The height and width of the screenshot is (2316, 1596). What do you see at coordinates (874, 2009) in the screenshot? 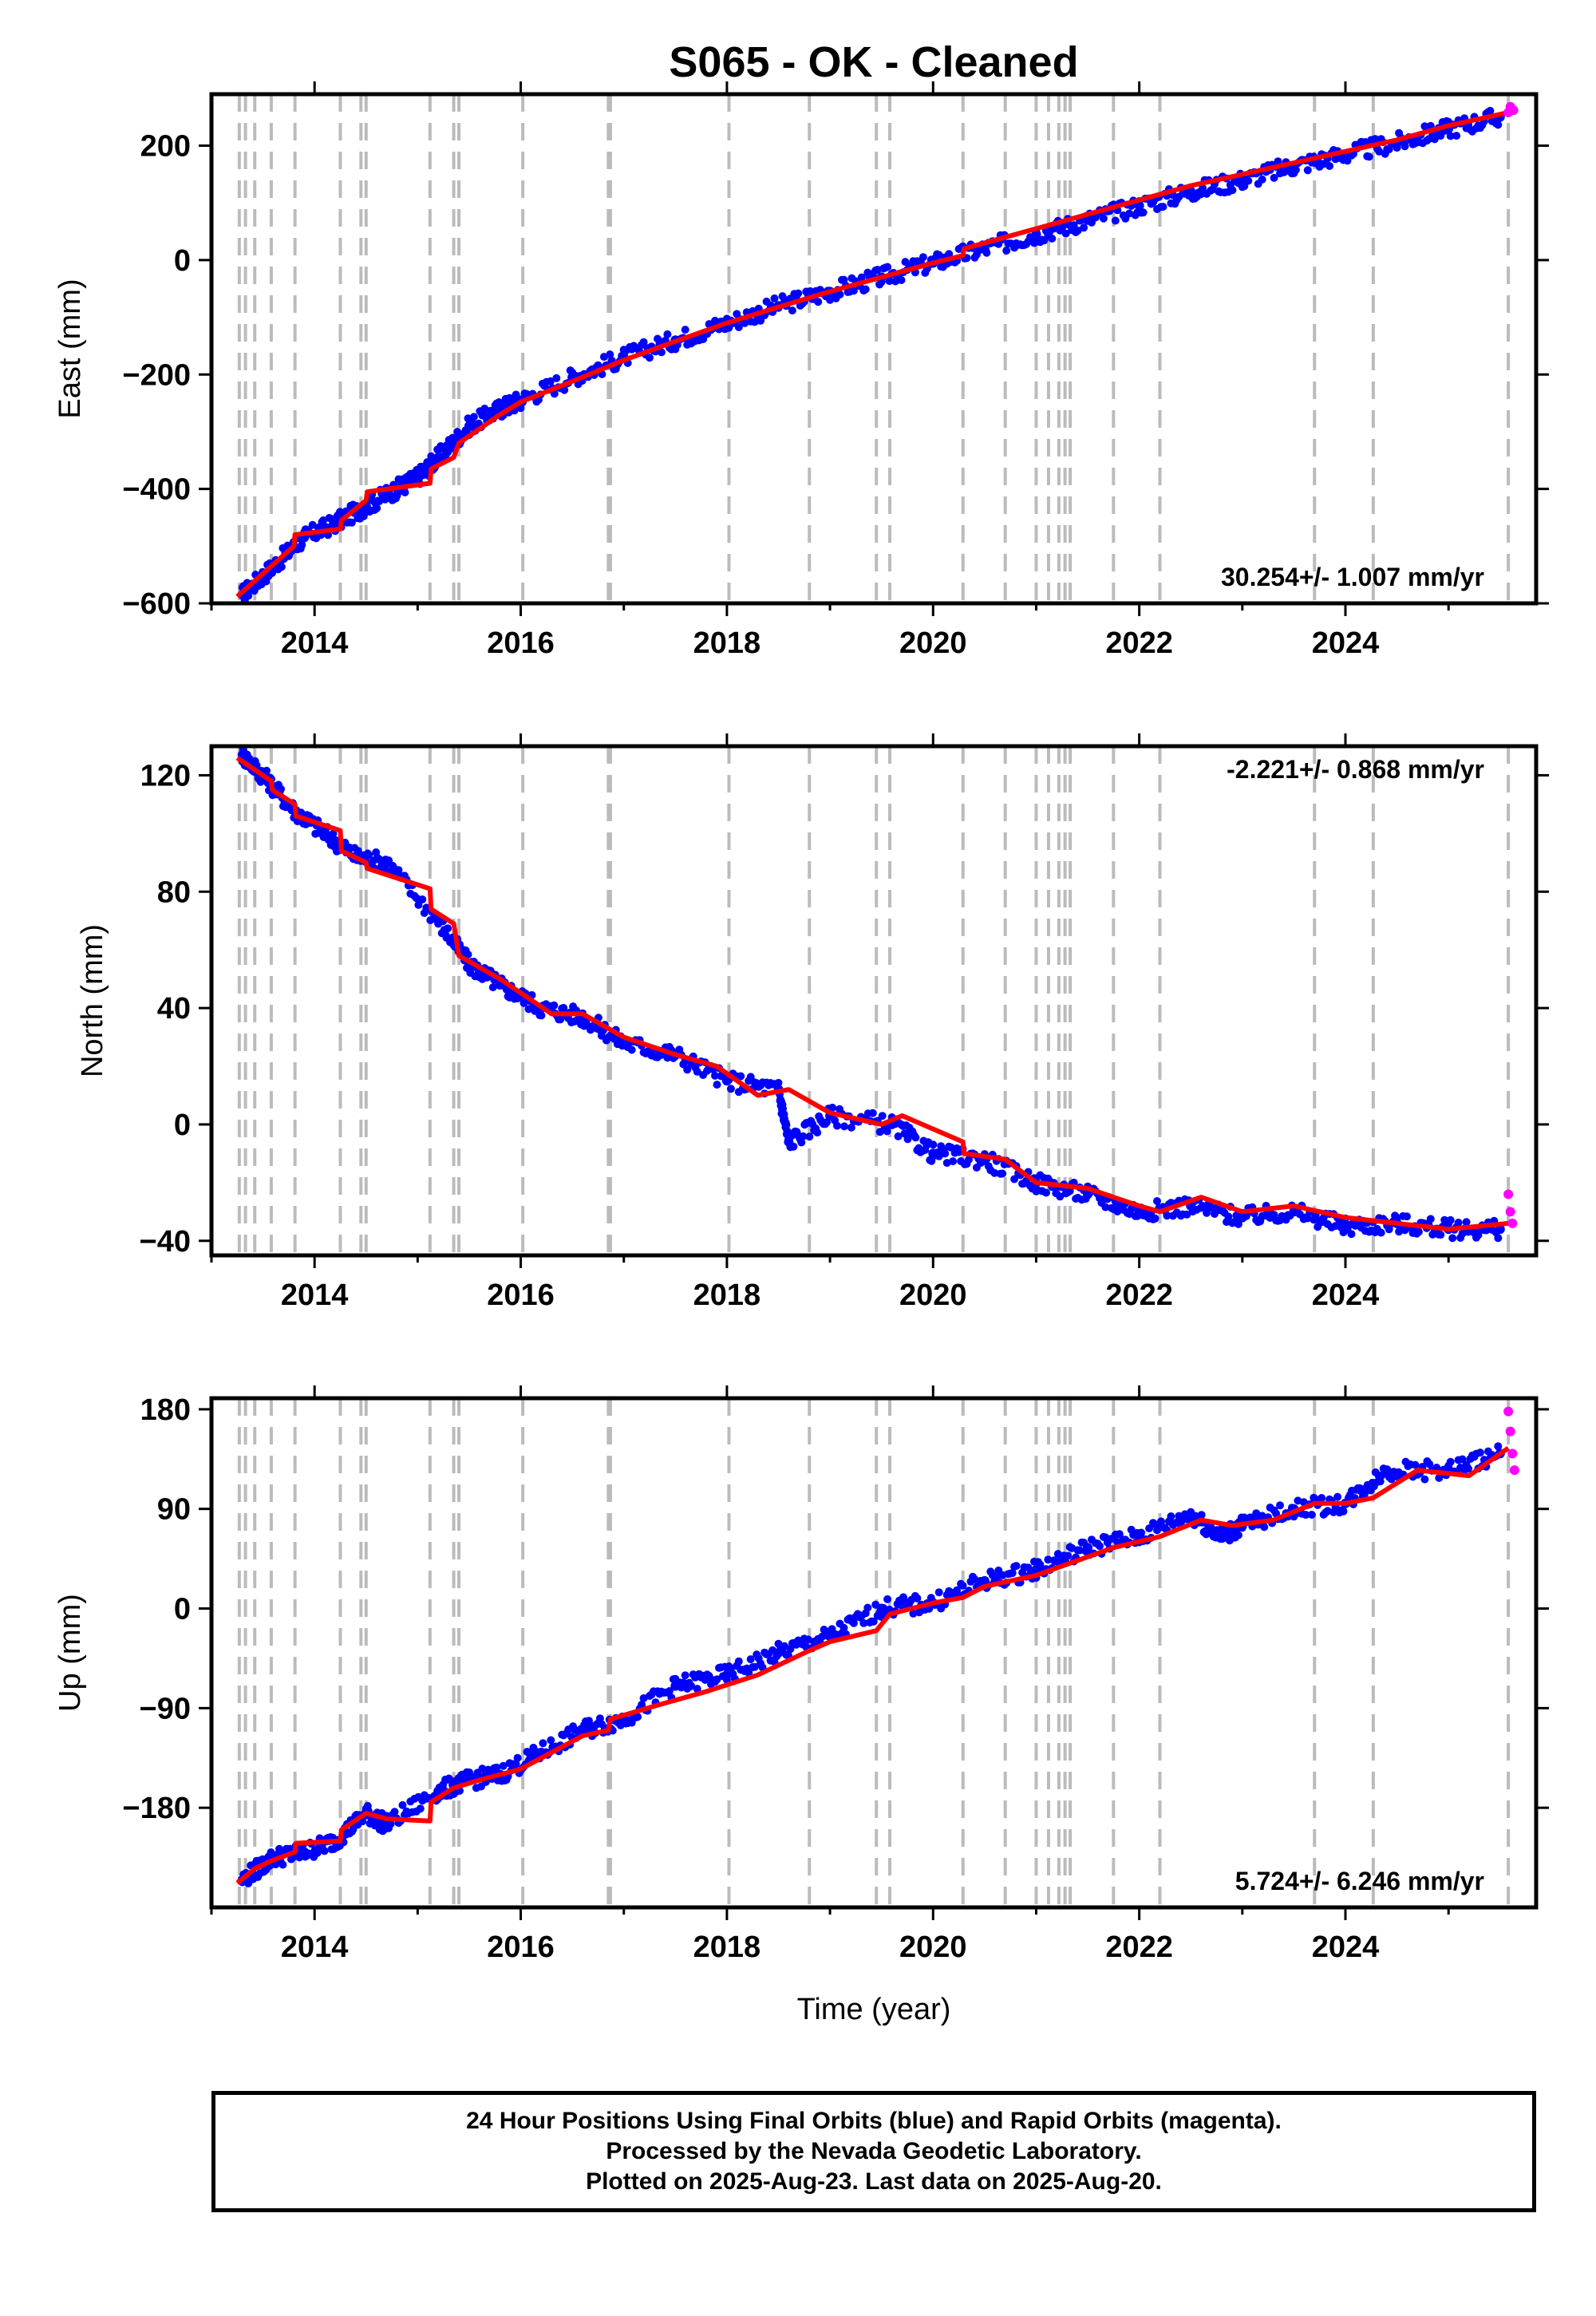
I see `x-axis-title: Time (year)` at bounding box center [874, 2009].